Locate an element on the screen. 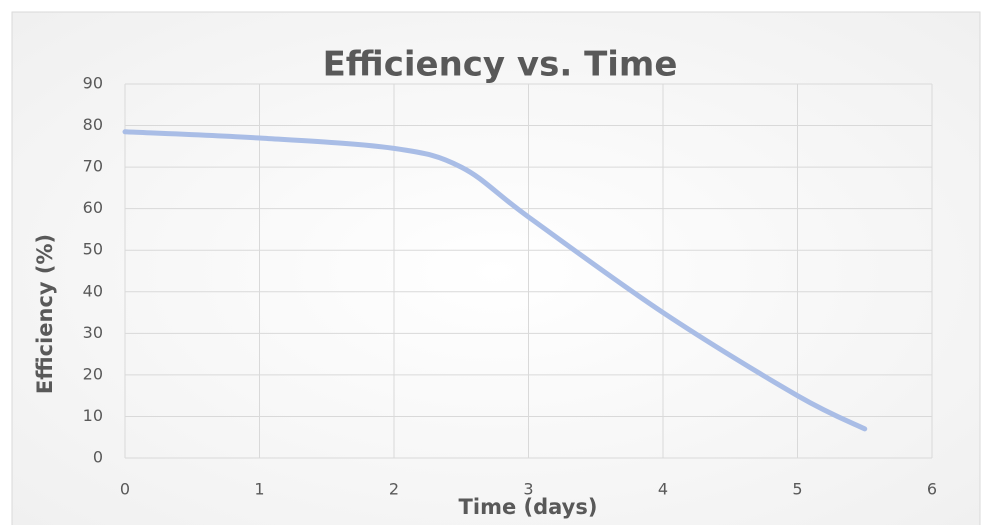  x-tick-label: 1 is located at coordinates (259, 489).